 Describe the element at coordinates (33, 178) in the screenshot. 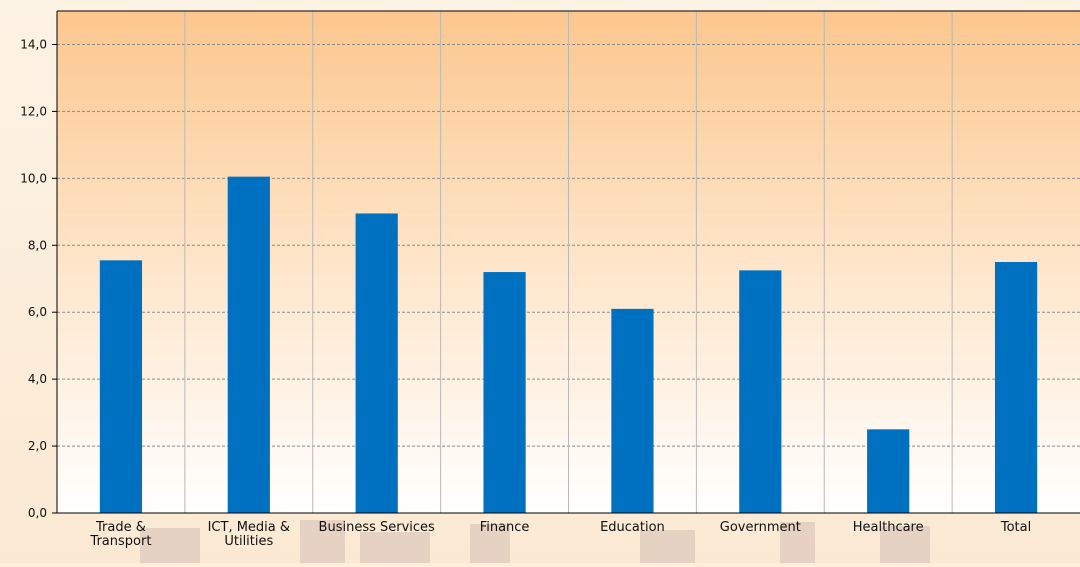

I see `y-tick-label: 10,0` at that location.